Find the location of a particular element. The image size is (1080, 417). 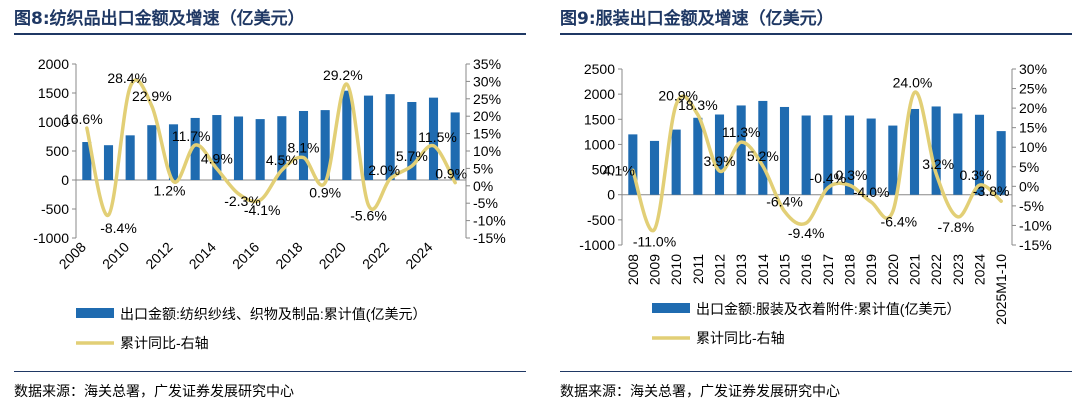

data-label: 0.3% is located at coordinates (976, 175).